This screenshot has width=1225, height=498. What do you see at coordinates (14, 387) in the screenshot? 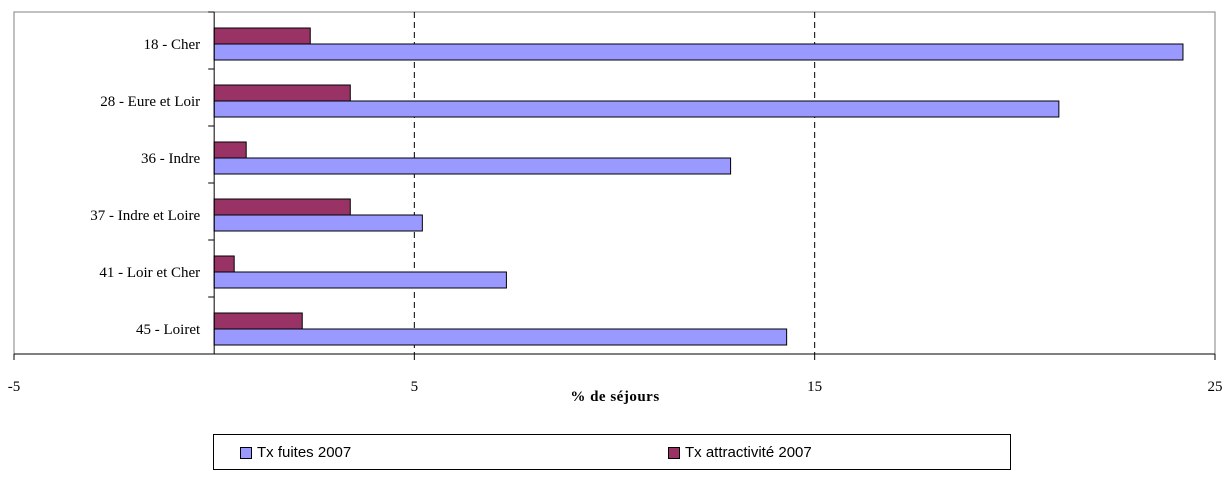
I see `x-tick-label-0: -5` at bounding box center [14, 387].